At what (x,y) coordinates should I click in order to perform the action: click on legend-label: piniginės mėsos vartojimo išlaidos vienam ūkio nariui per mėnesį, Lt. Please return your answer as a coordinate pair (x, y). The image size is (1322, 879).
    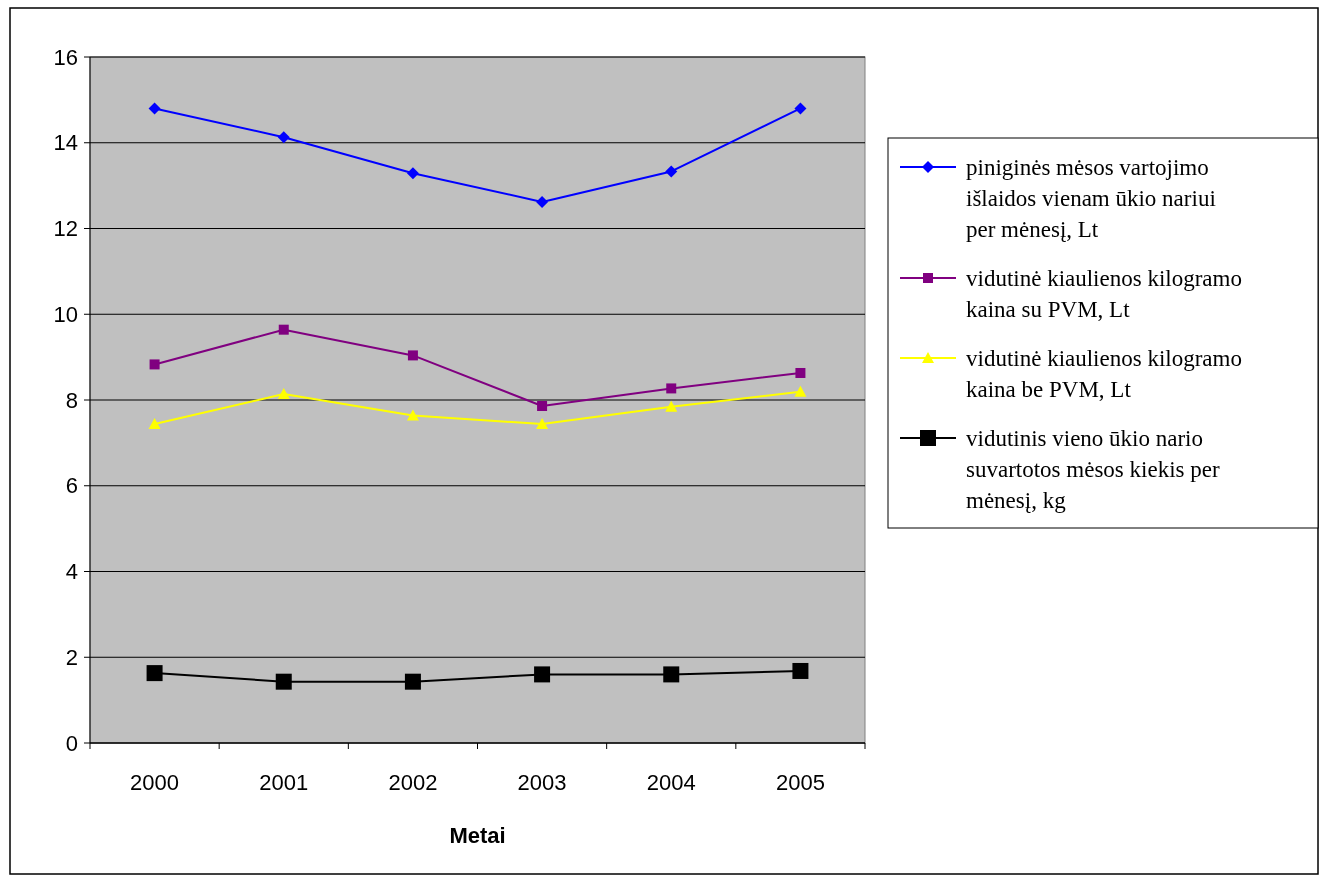
    Looking at the image, I should click on (1091, 198).